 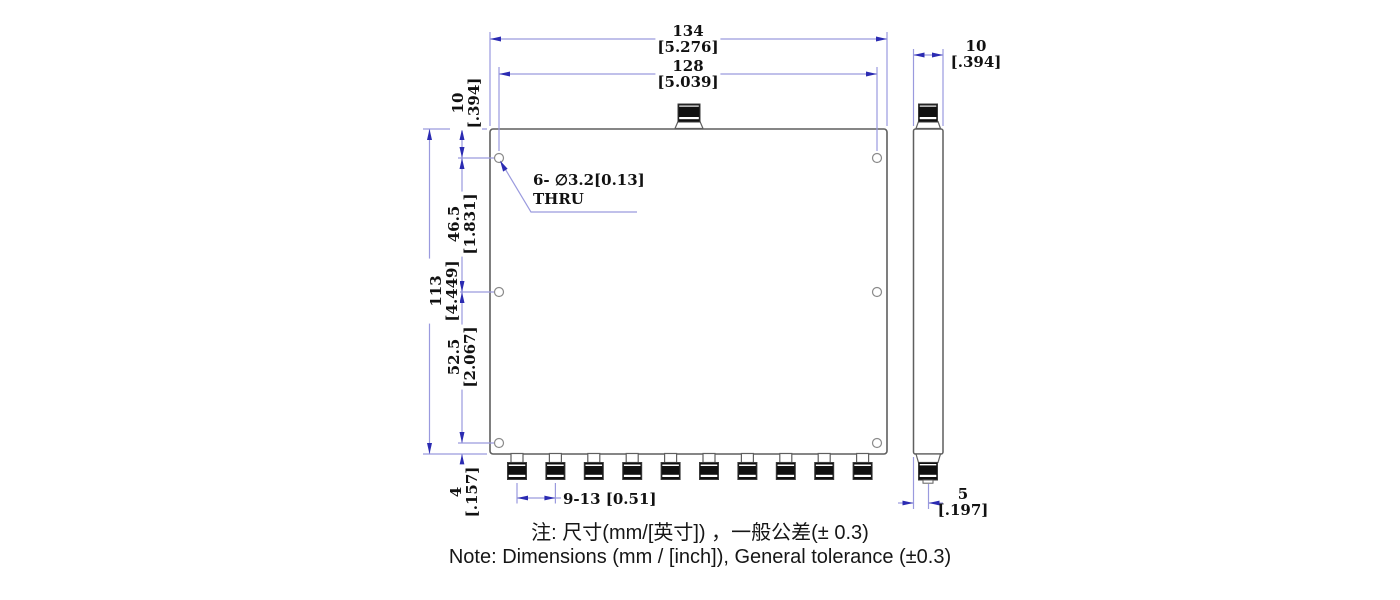 What do you see at coordinates (474, 103) in the screenshot?
I see `dim-top-to-hole-inch: [.394]` at bounding box center [474, 103].